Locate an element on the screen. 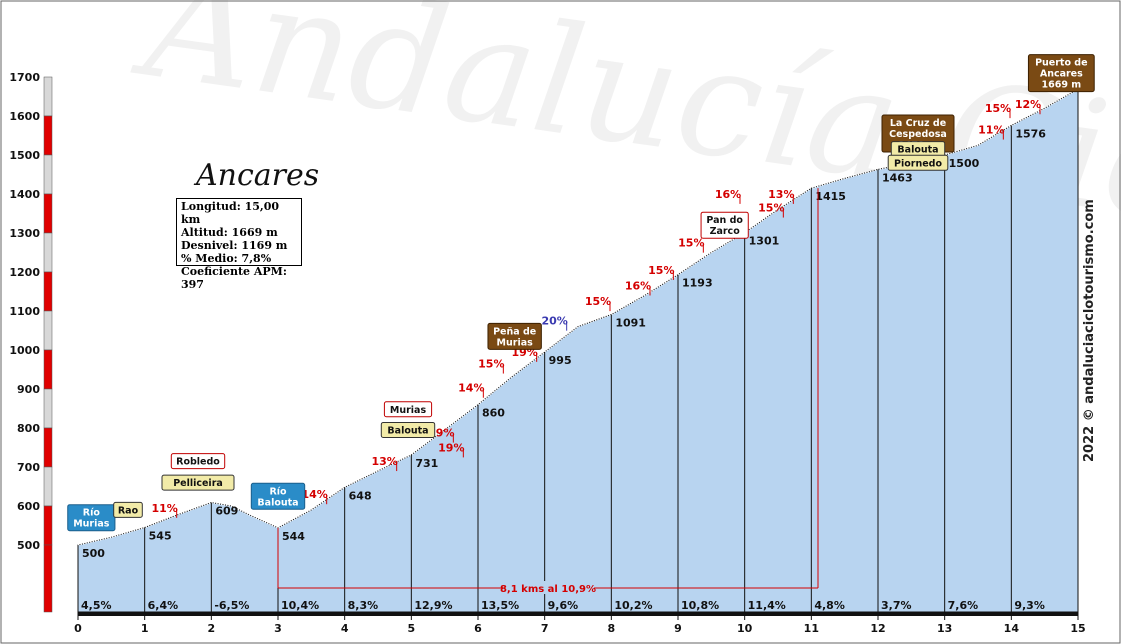 The width and height of the screenshot is (1121, 644). y-tick-label: 1400 is located at coordinates (24, 194).